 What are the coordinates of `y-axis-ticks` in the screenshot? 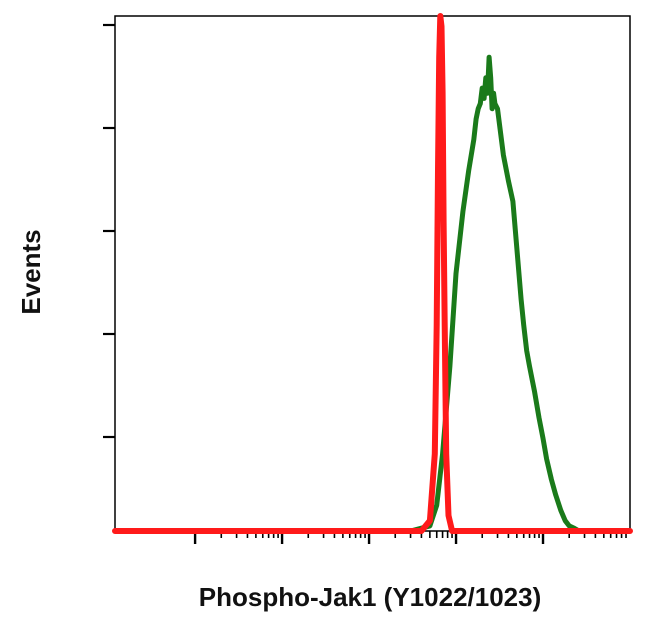 It's located at (109, 231).